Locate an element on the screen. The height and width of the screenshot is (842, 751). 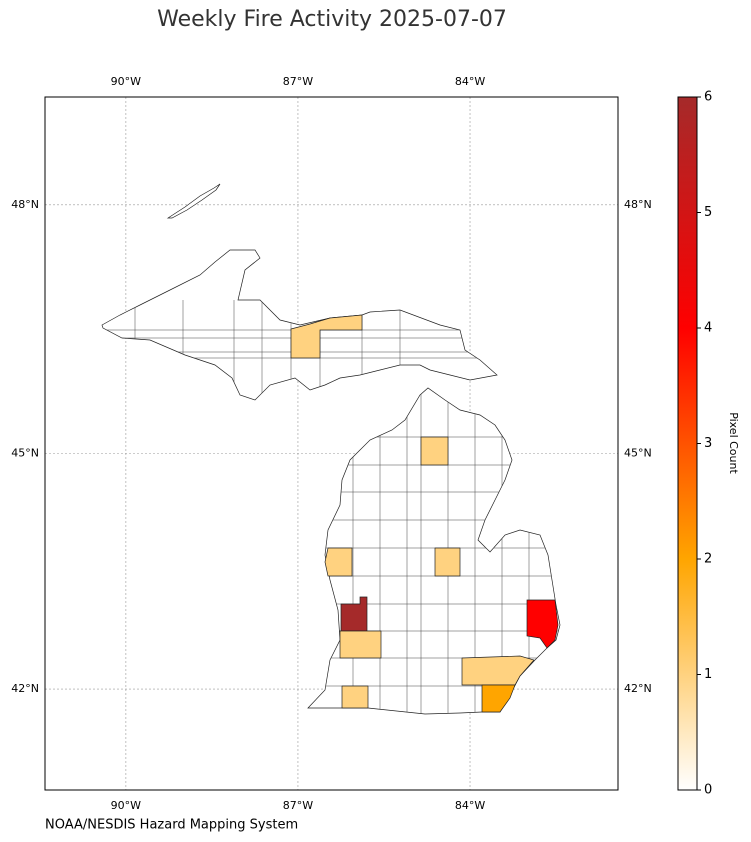
colorbar-label: Pixel Count is located at coordinates (733, 443).